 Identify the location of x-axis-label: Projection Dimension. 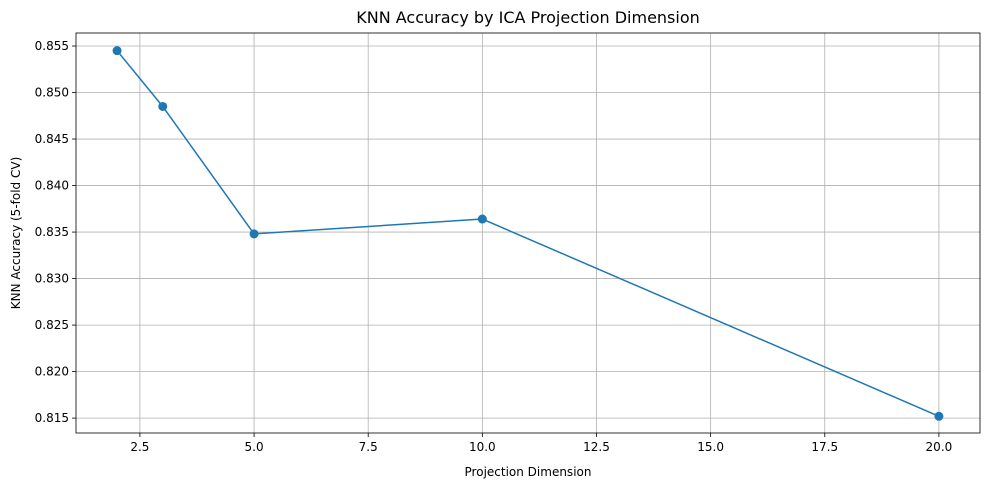
(528, 472).